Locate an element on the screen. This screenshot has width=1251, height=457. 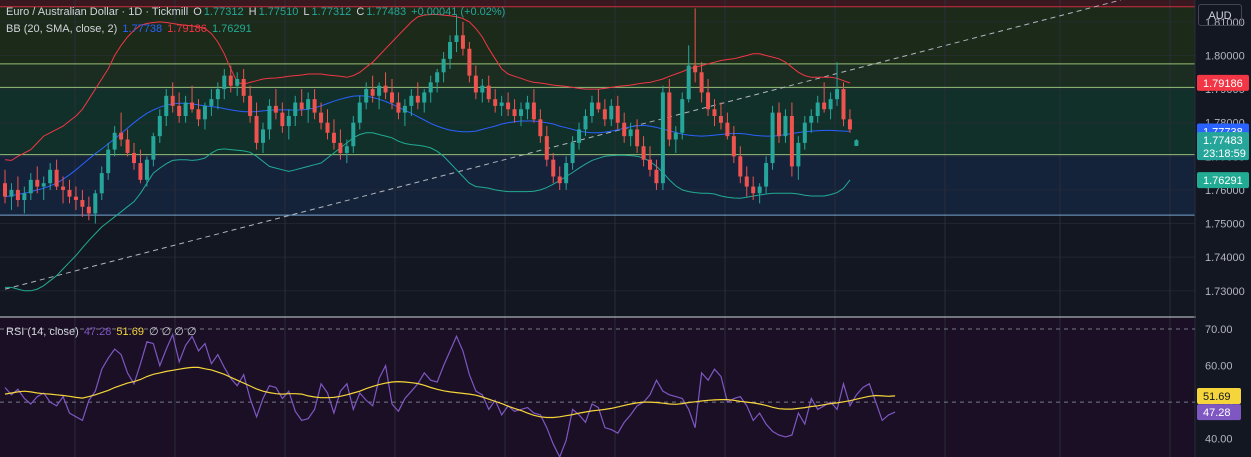
bb-label: BB (20, SMA, close, 2) is located at coordinates (62, 29).